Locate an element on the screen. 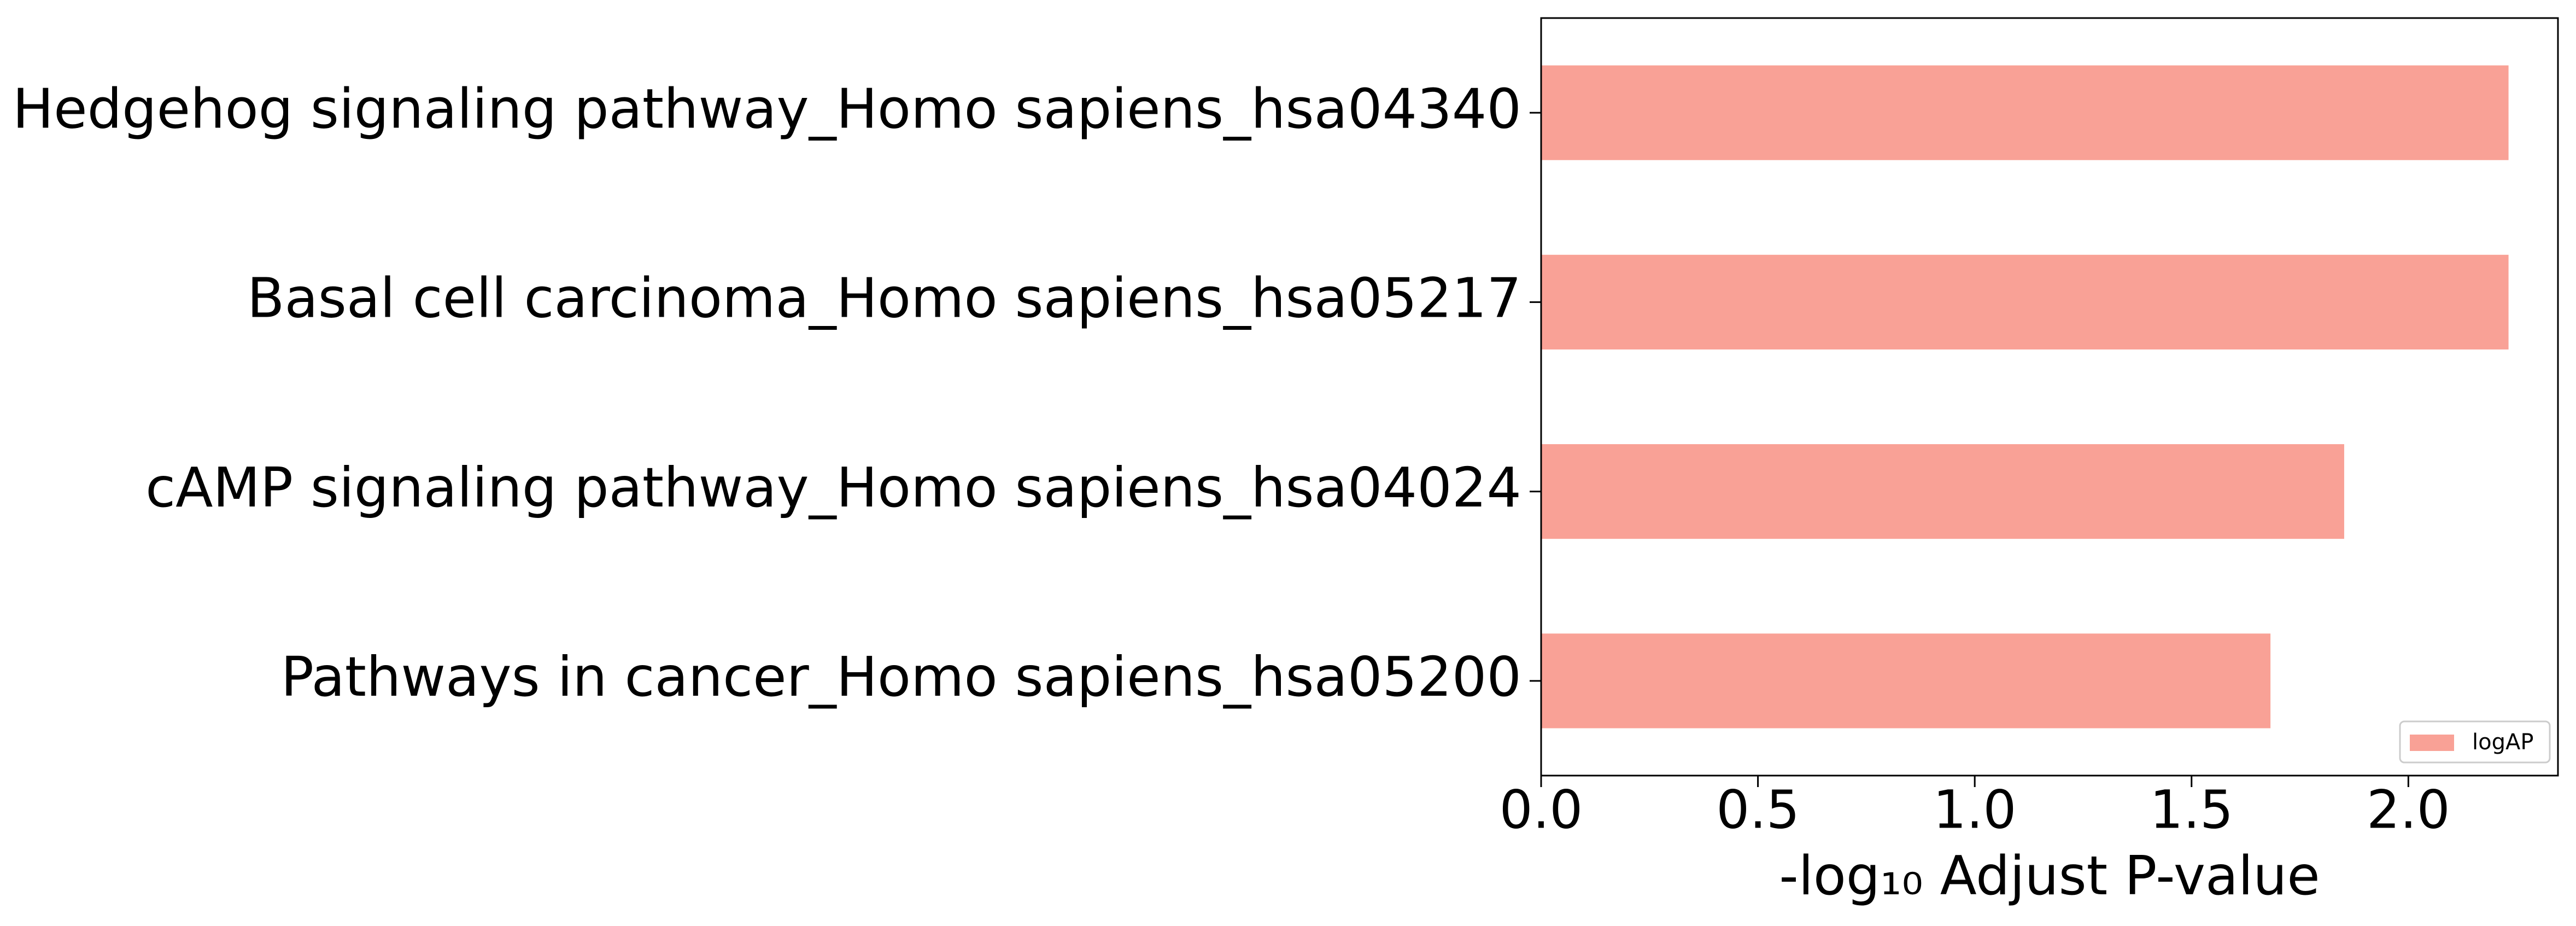 The image size is (2576, 926). legend-box is located at coordinates (2475, 742).